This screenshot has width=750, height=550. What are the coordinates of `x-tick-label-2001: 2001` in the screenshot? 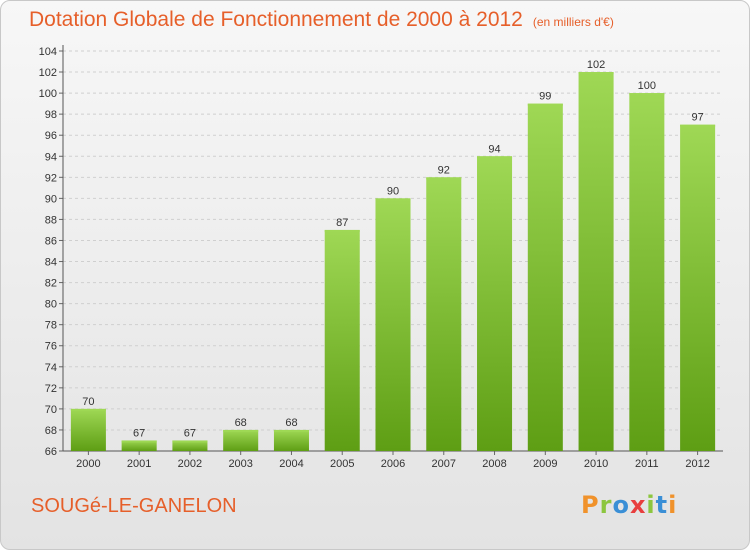 It's located at (139, 464).